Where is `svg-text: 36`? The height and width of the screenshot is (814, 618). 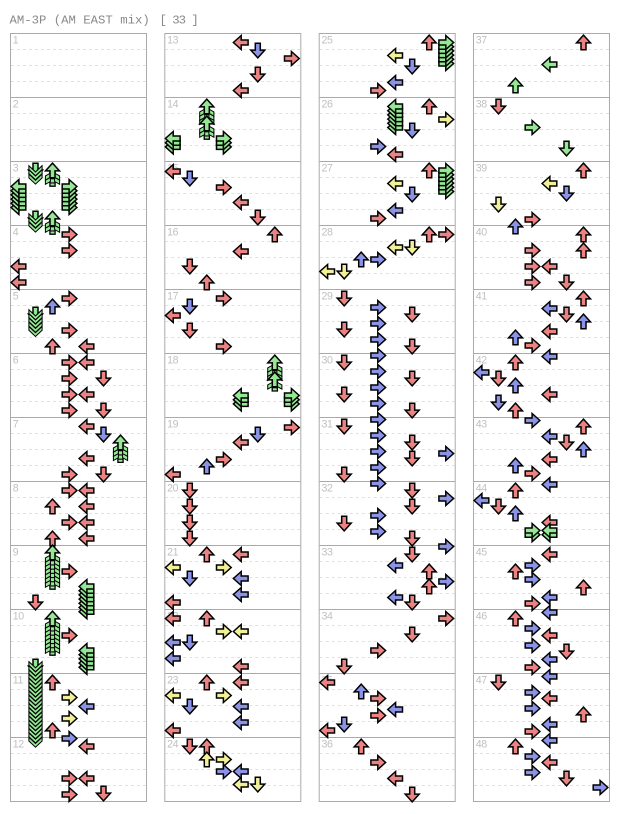 svg-text: 36 is located at coordinates (327, 744).